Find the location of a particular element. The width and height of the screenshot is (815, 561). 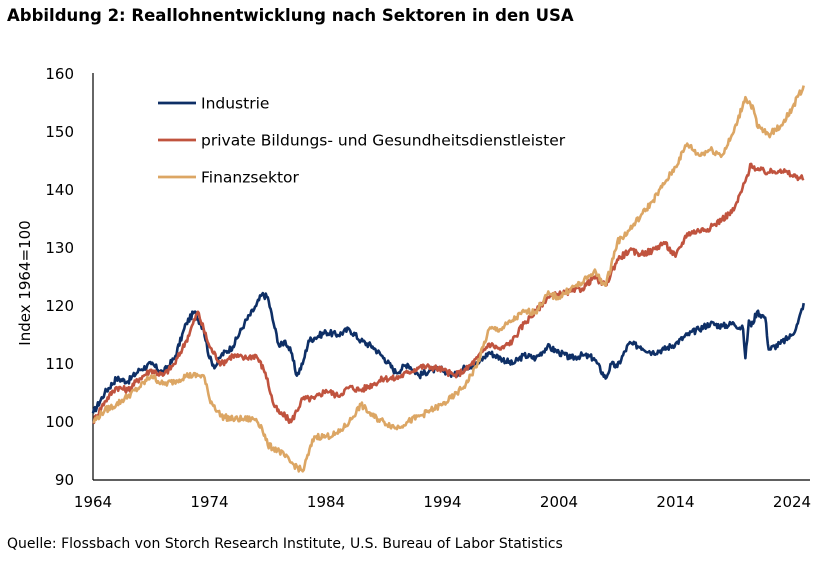

legend-label: Industrie is located at coordinates (235, 104).